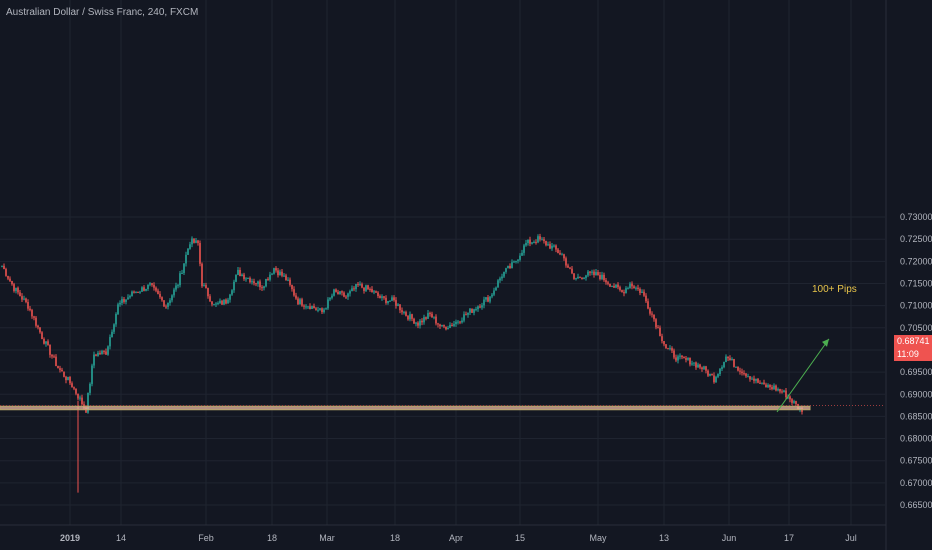  What do you see at coordinates (834, 289) in the screenshot?
I see `annotation-label: 100+ Pips` at bounding box center [834, 289].